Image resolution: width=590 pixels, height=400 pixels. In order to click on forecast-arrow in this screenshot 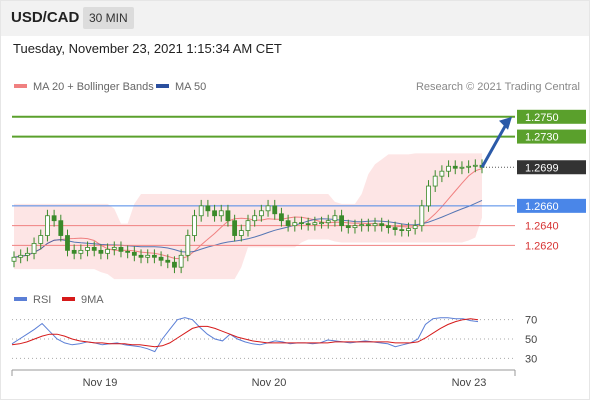, I will do `click(494, 145)`.